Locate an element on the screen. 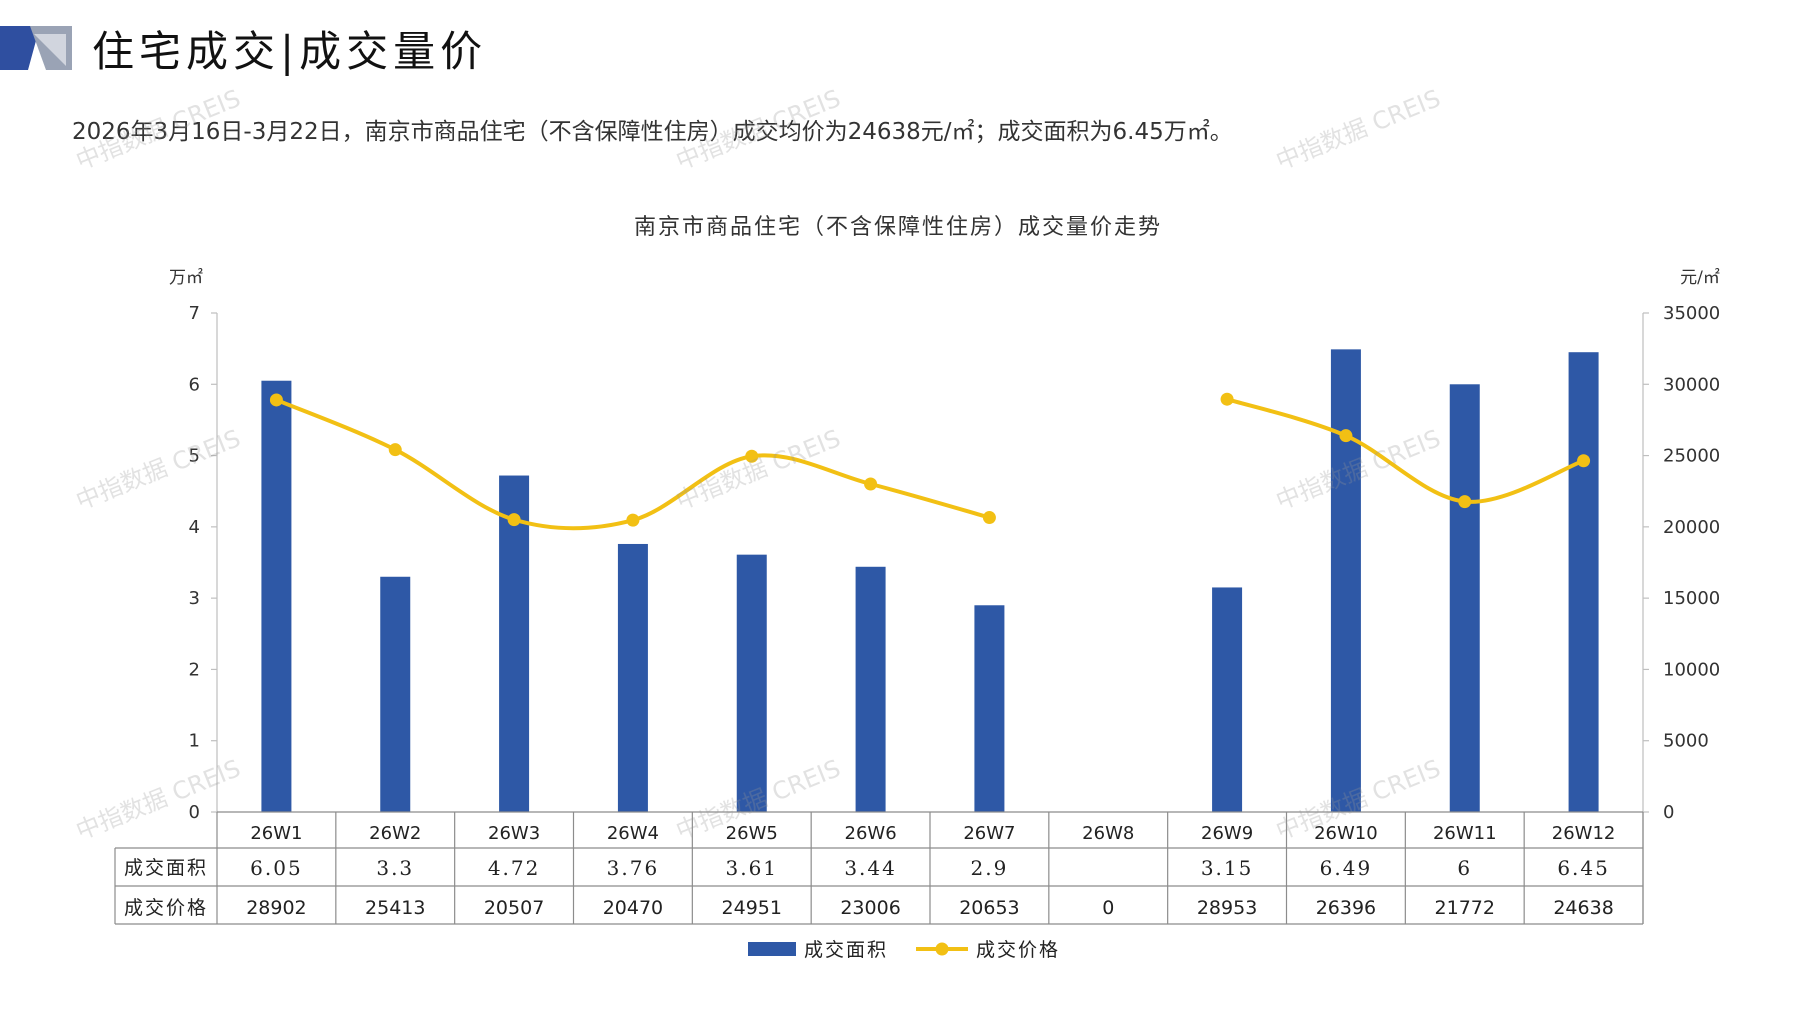 The width and height of the screenshot is (1797, 1010). bar-26W6 is located at coordinates (870, 689).